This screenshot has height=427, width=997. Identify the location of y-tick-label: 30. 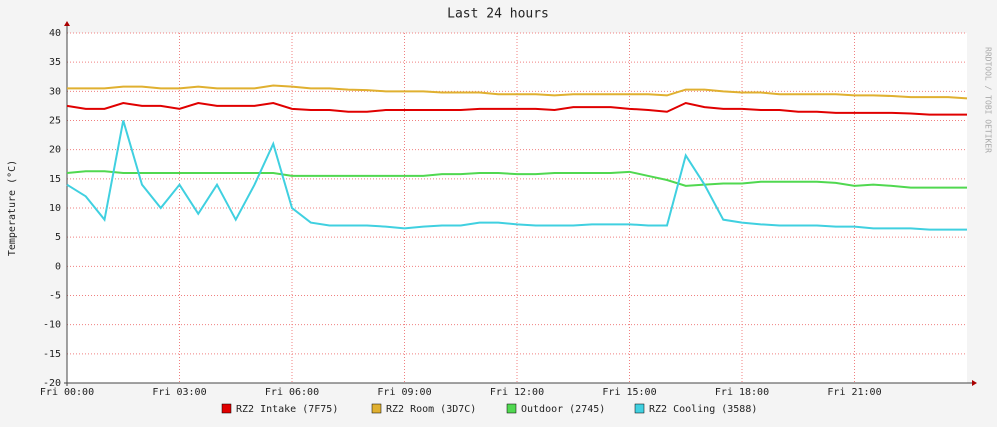
(55, 91).